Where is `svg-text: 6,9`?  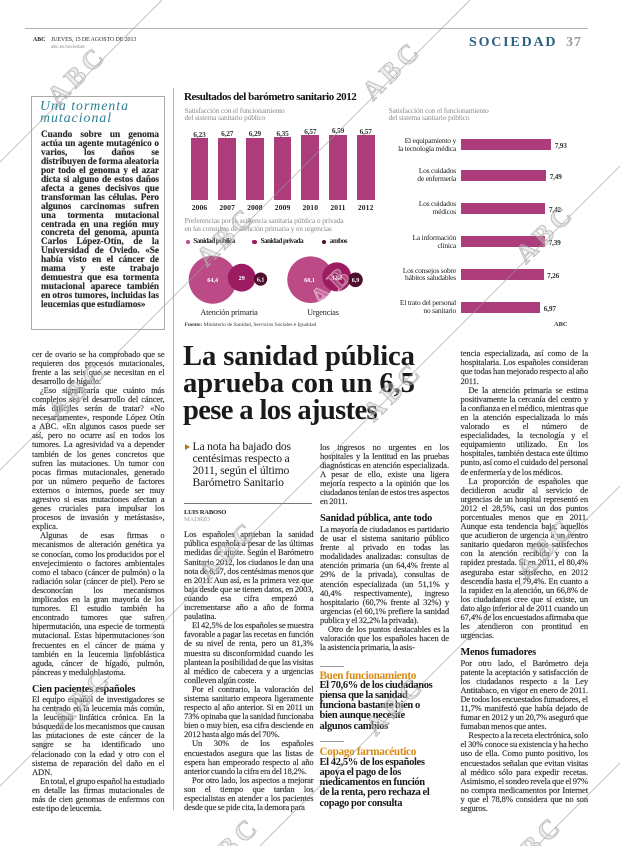 svg-text: 6,9 is located at coordinates (356, 281).